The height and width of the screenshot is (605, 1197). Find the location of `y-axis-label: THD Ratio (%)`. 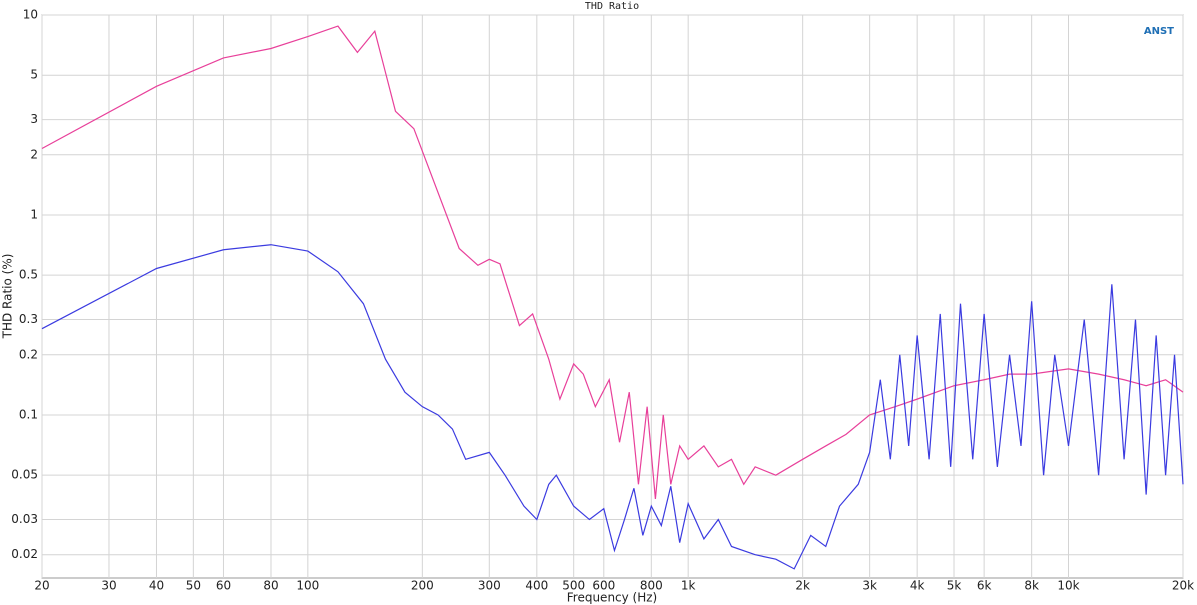

y-axis-label: THD Ratio (%) is located at coordinates (8, 297).